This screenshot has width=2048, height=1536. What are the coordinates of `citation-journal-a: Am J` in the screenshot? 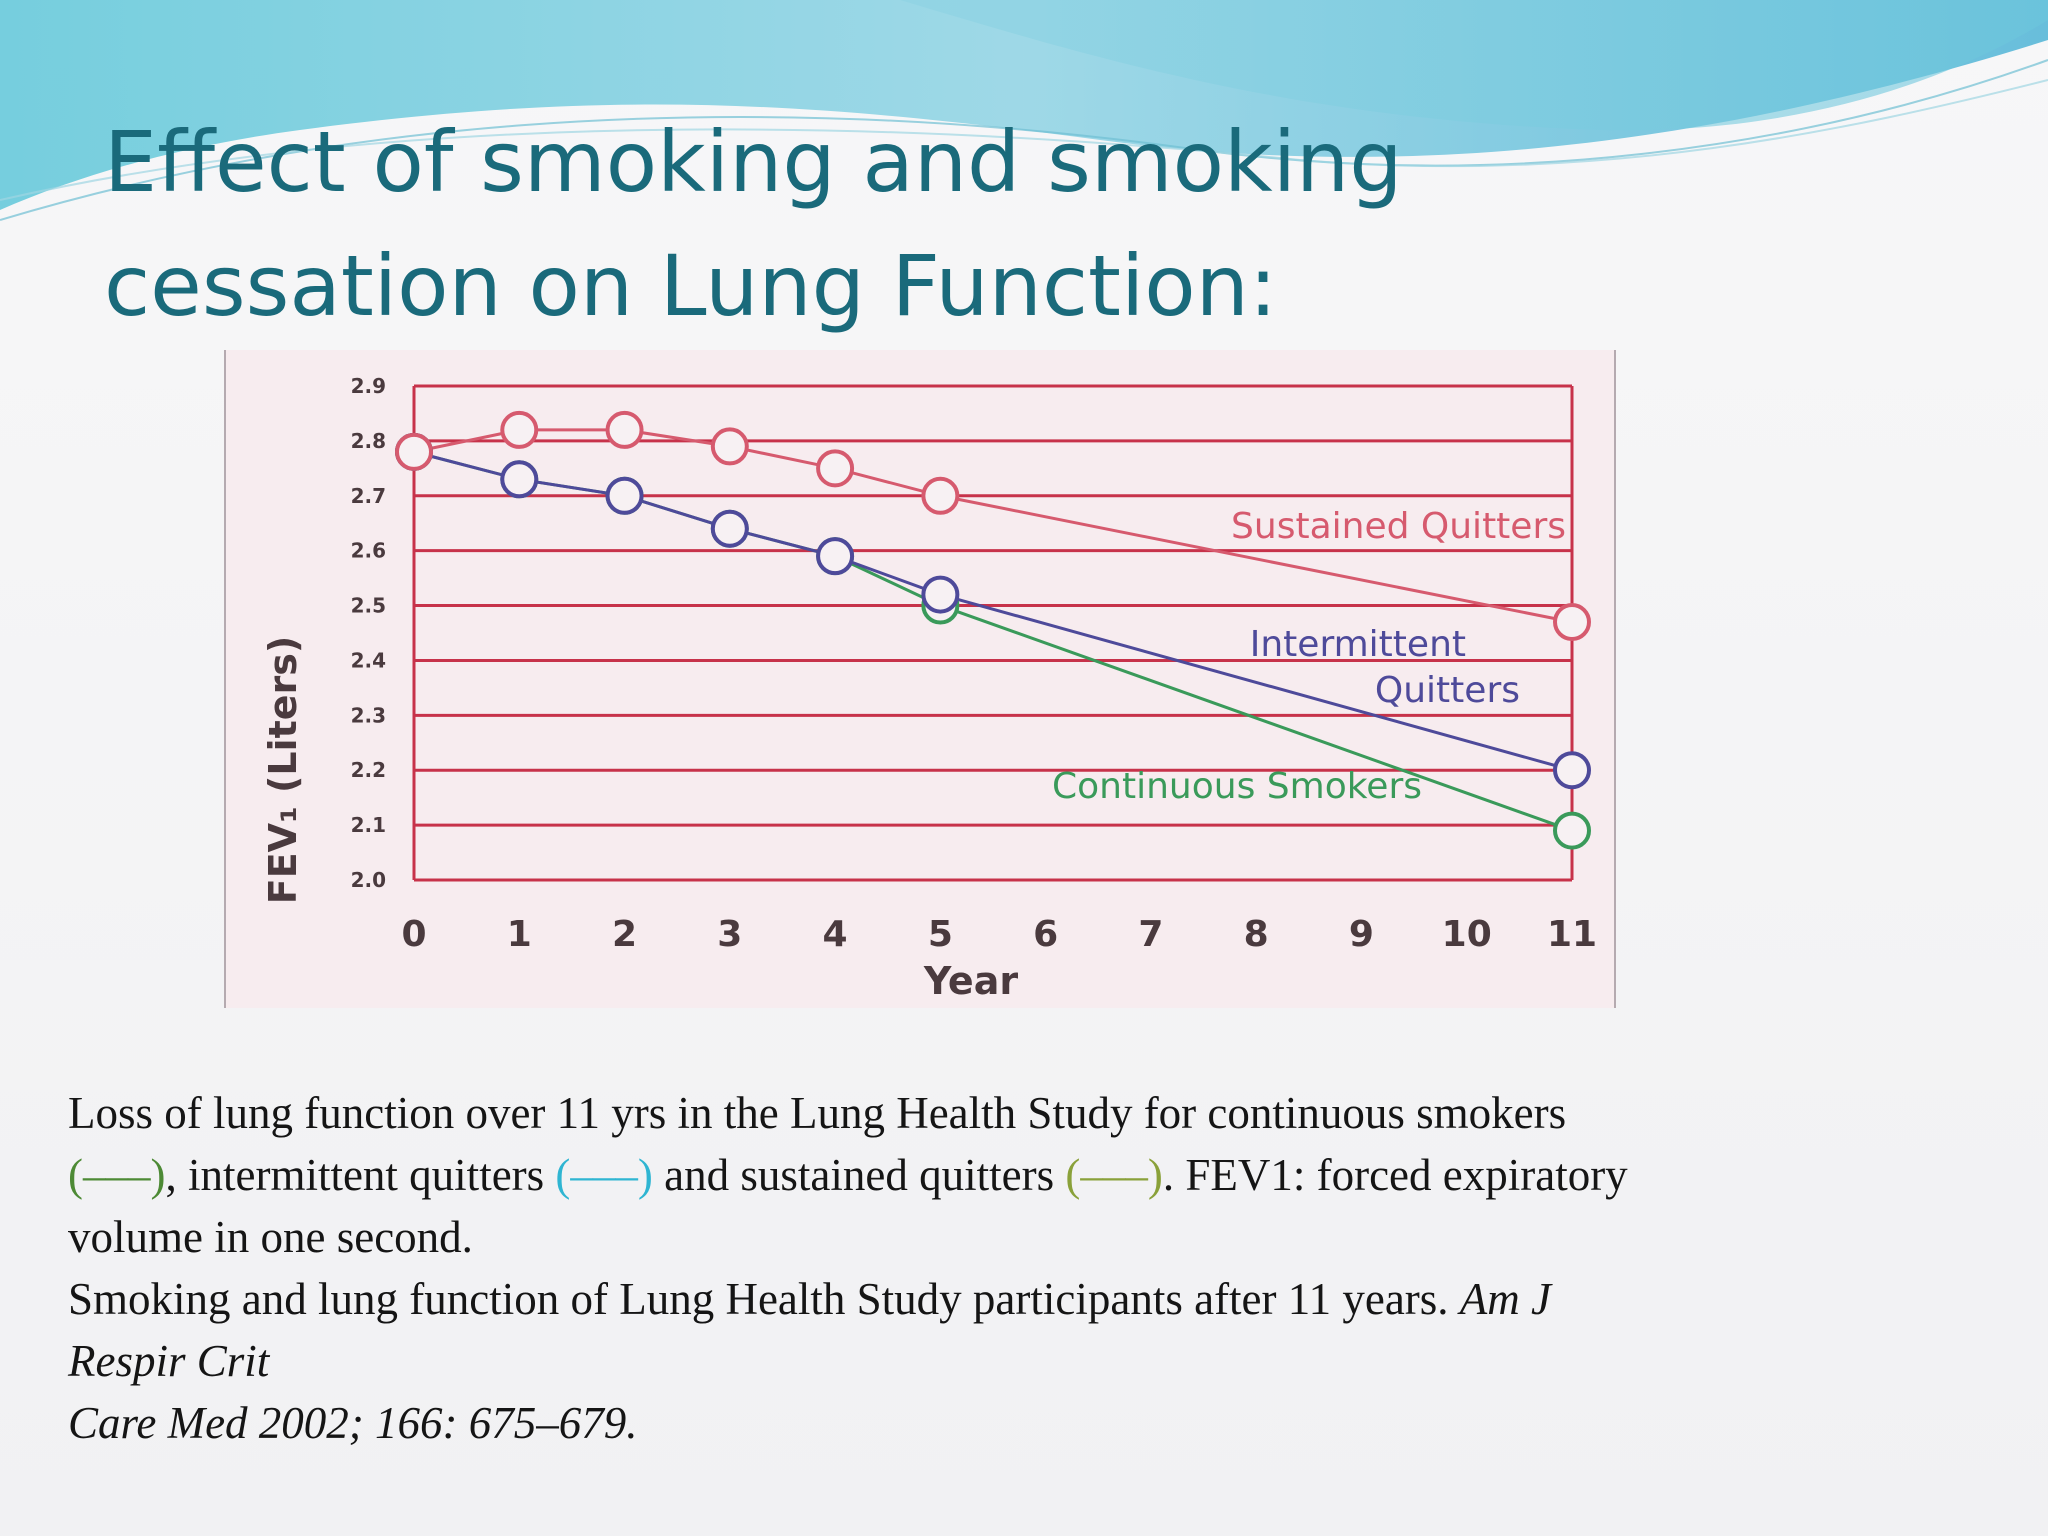 It's located at (1505, 1299).